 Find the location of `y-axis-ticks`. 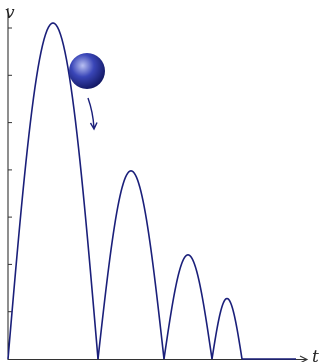

y-axis-ticks is located at coordinates (10, 170).